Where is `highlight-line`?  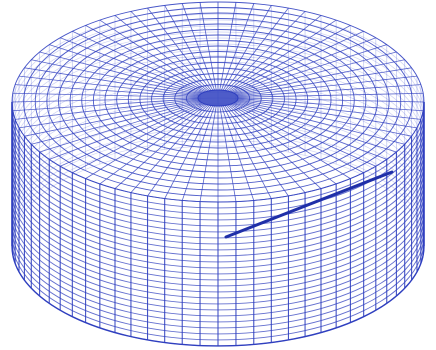
highlight-line is located at coordinates (309, 204).